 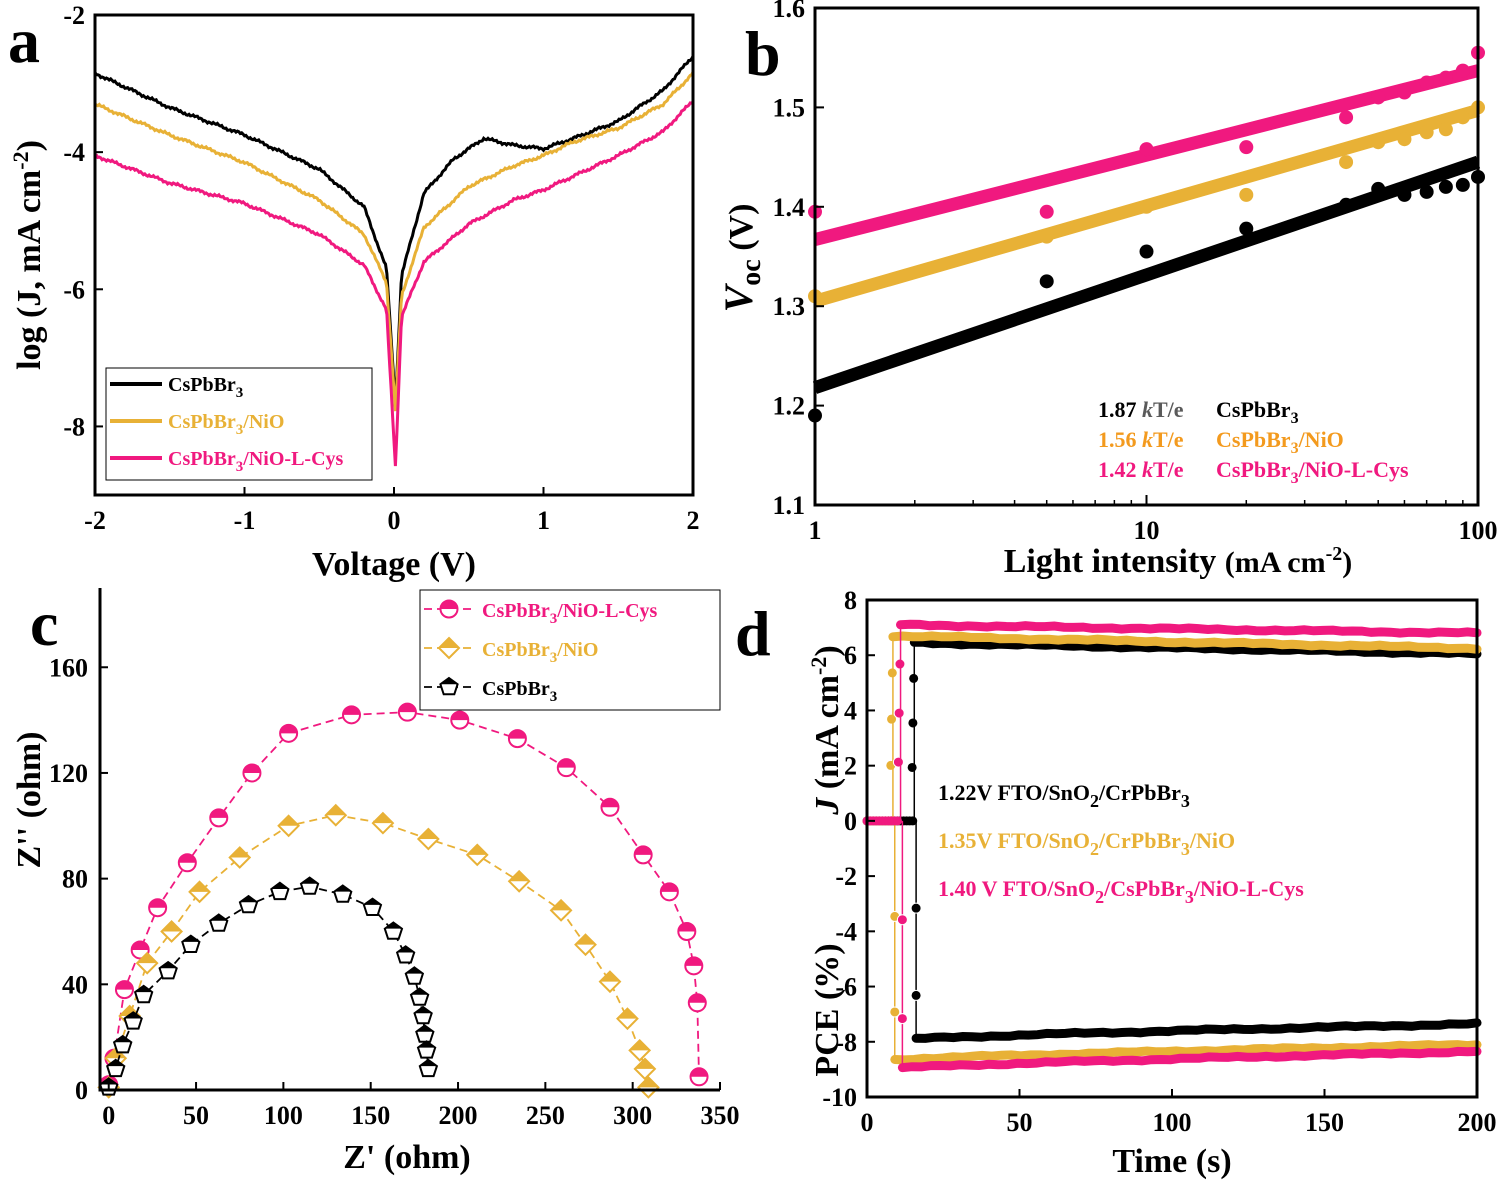 What do you see at coordinates (44, 623) in the screenshot?
I see `panel-label-c: c` at bounding box center [44, 623].